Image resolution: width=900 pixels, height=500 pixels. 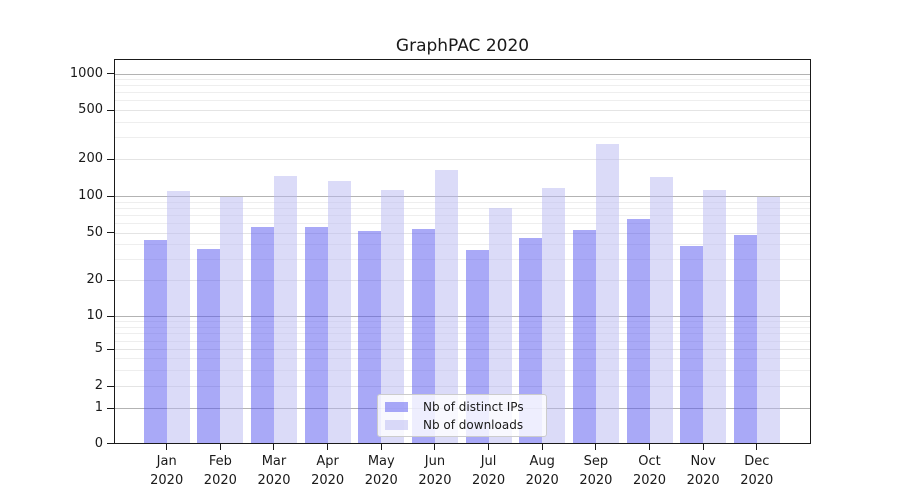 I want to click on x-tick-label: Nov 2020, so click(x=703, y=471).